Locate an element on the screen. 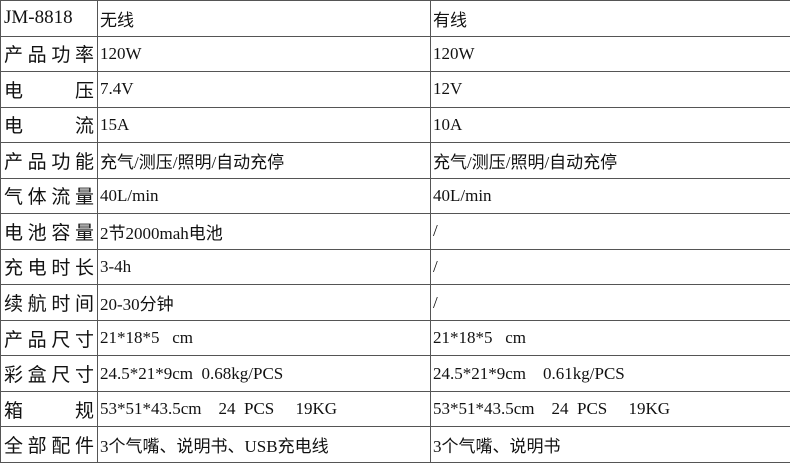  cell: 3个气嘴、说明书、USB充电线 is located at coordinates (264, 444).